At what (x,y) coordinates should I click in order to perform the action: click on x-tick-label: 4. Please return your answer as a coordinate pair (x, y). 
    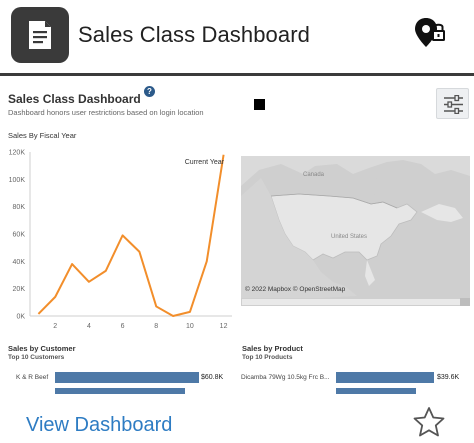
    Looking at the image, I should click on (89, 326).